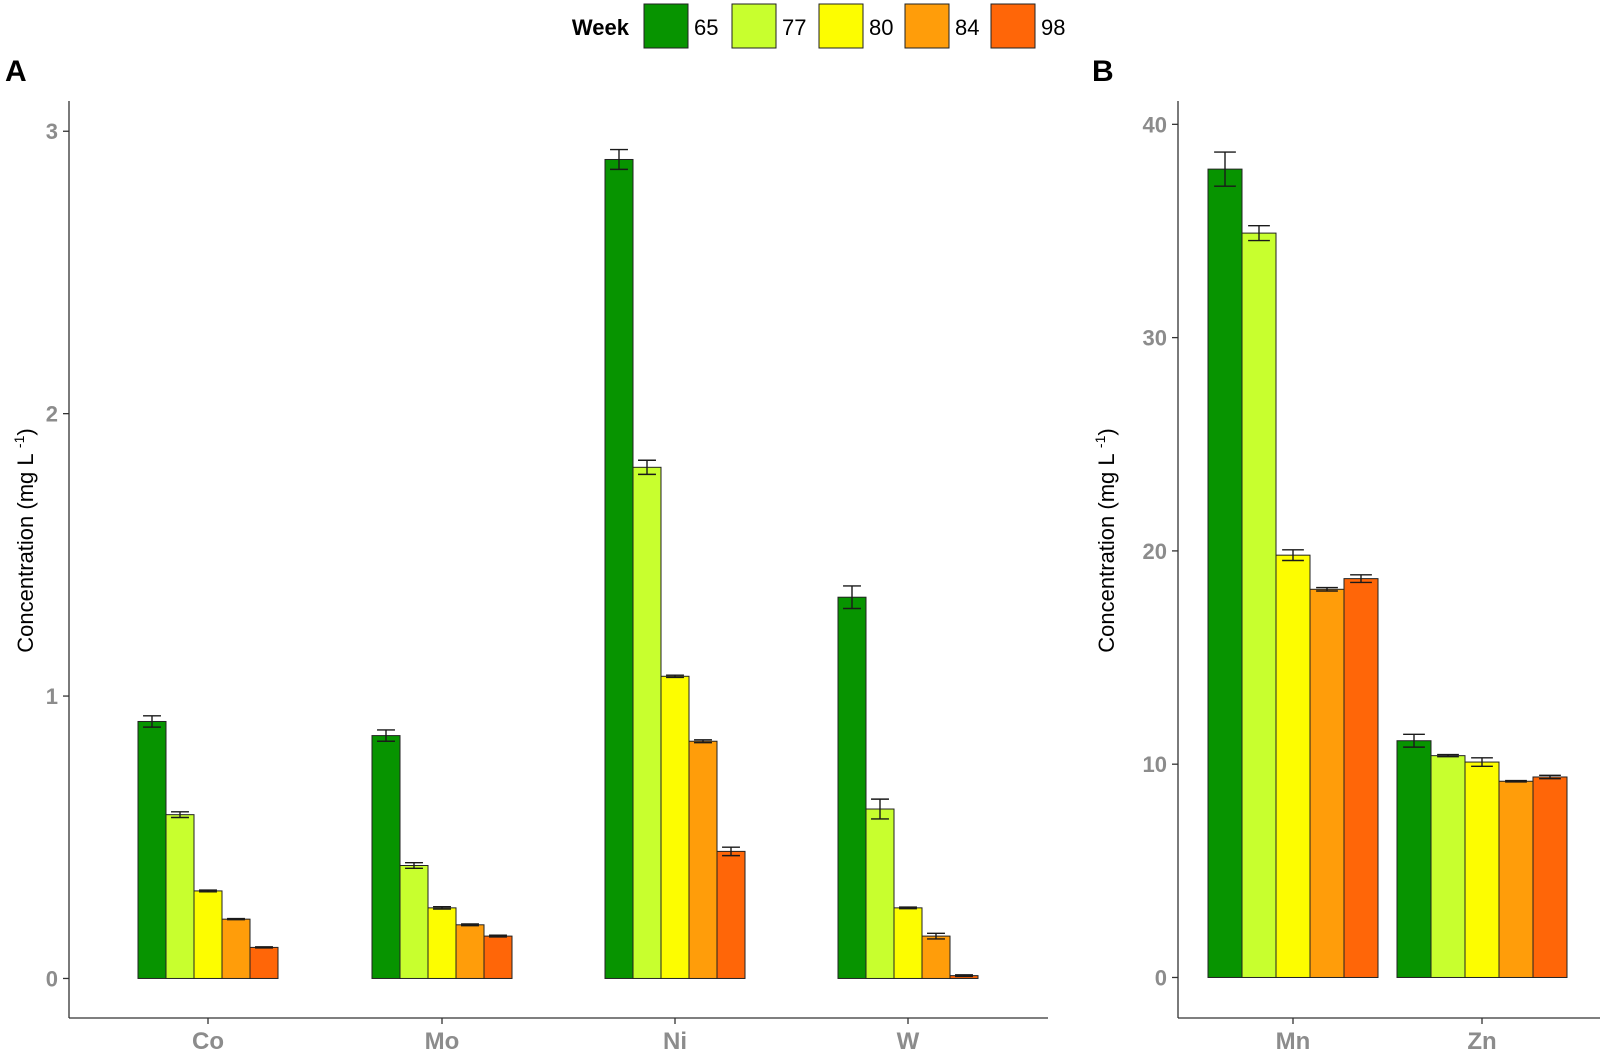 The width and height of the screenshot is (1600, 1053). Describe the element at coordinates (881, 27) in the screenshot. I see `legend-label-80: 80` at that location.